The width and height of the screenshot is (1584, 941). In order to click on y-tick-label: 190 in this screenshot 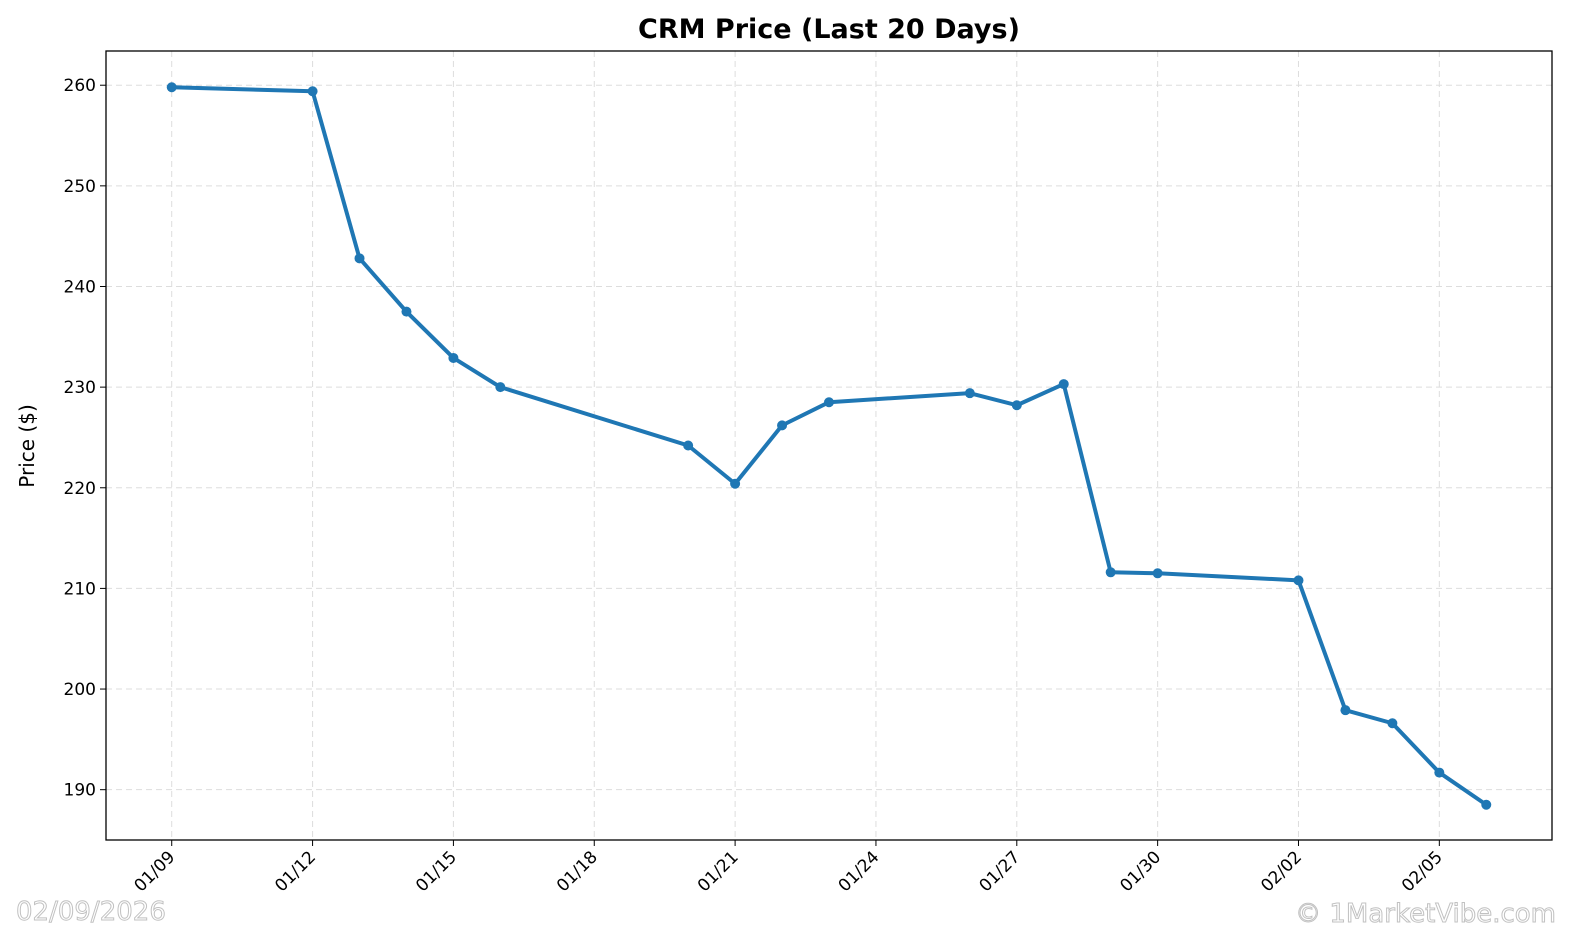, I will do `click(80, 791)`.